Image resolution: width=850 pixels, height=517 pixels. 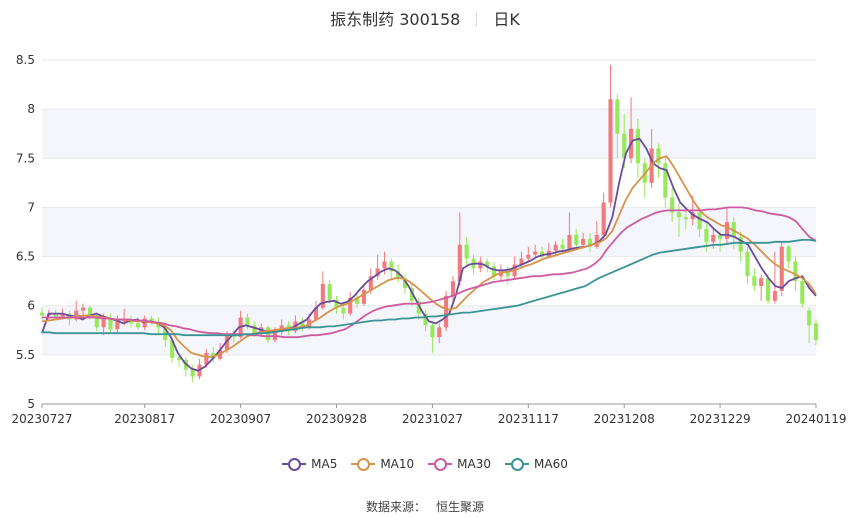 I want to click on legend-item-ma60: MA60, so click(x=536, y=464).